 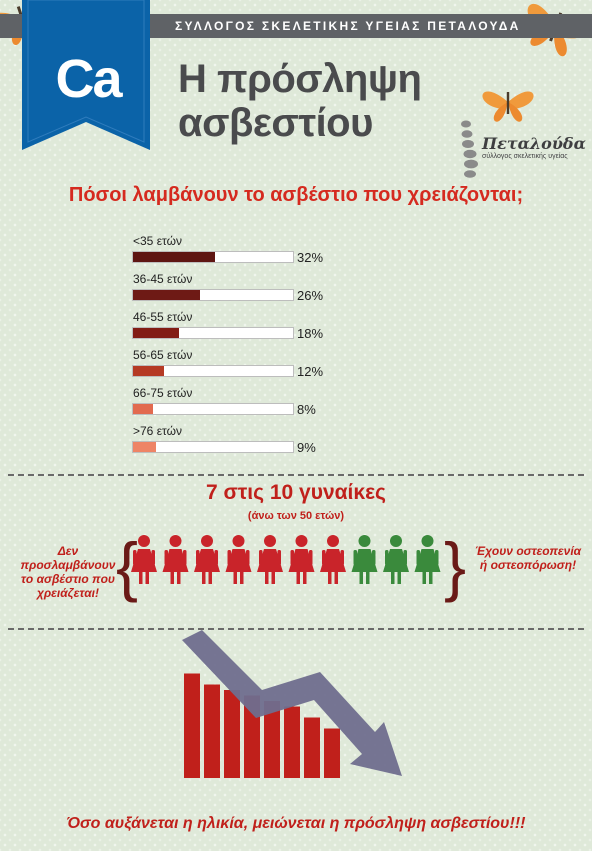 What do you see at coordinates (157, 431) in the screenshot?
I see `bar-category-label: >76 ετών` at bounding box center [157, 431].